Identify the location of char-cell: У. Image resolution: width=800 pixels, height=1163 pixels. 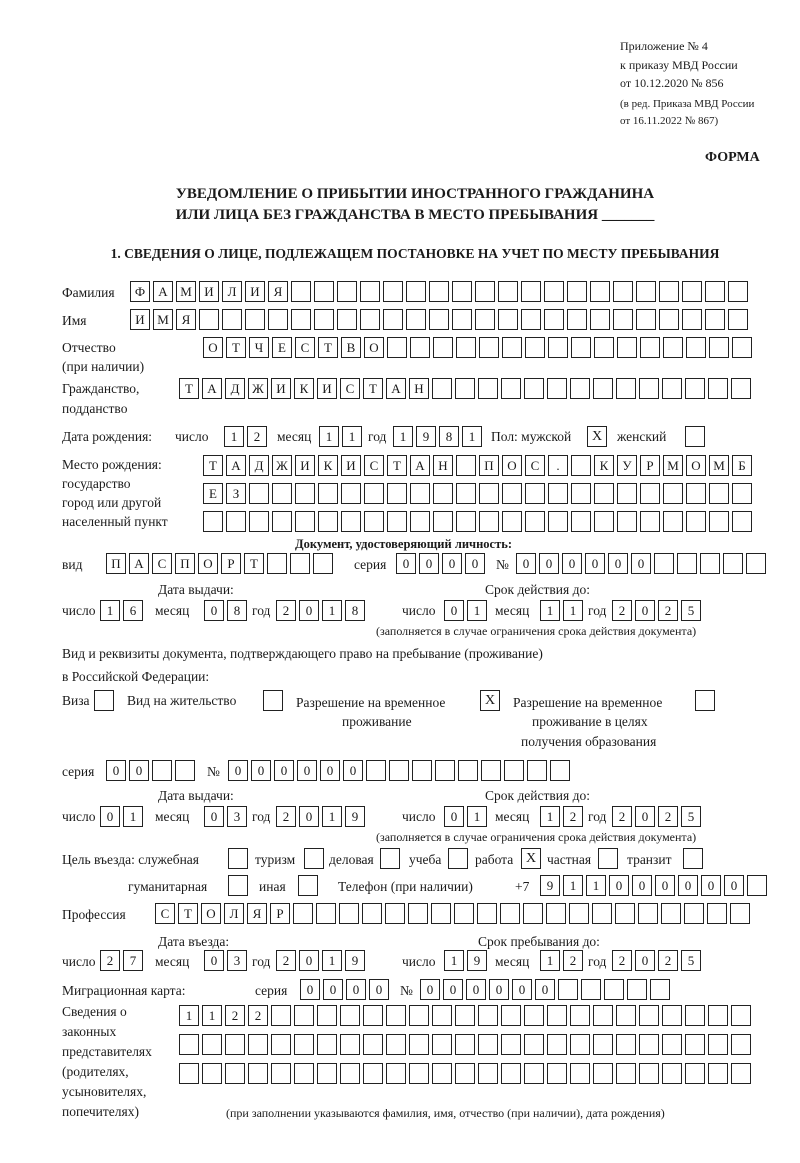
(627, 465).